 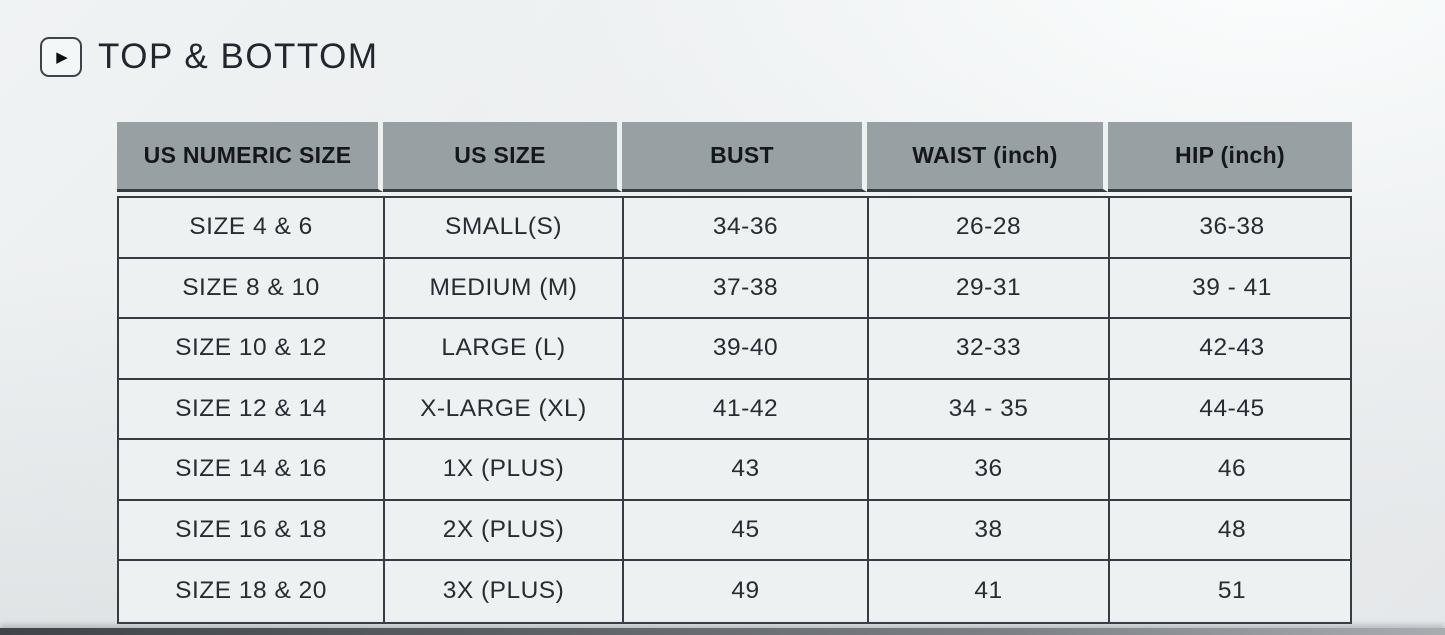 What do you see at coordinates (504, 408) in the screenshot?
I see `table-cell: X-LARGE (XL)` at bounding box center [504, 408].